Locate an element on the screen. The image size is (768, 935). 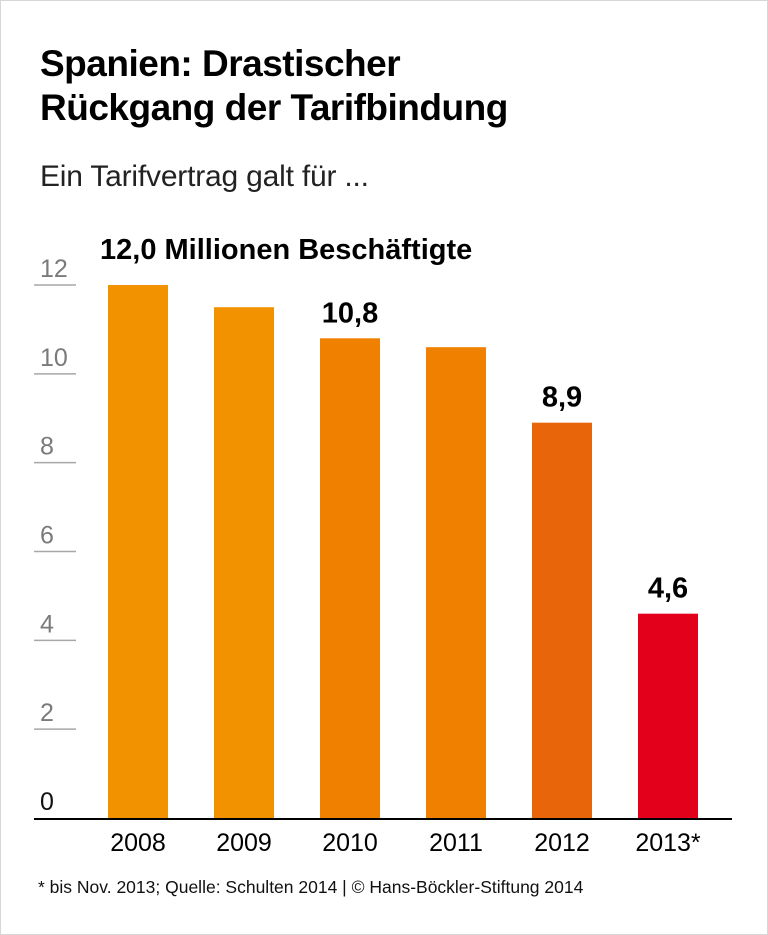
title-line-2: Rückgang der Tarifbindung is located at coordinates (274, 107).